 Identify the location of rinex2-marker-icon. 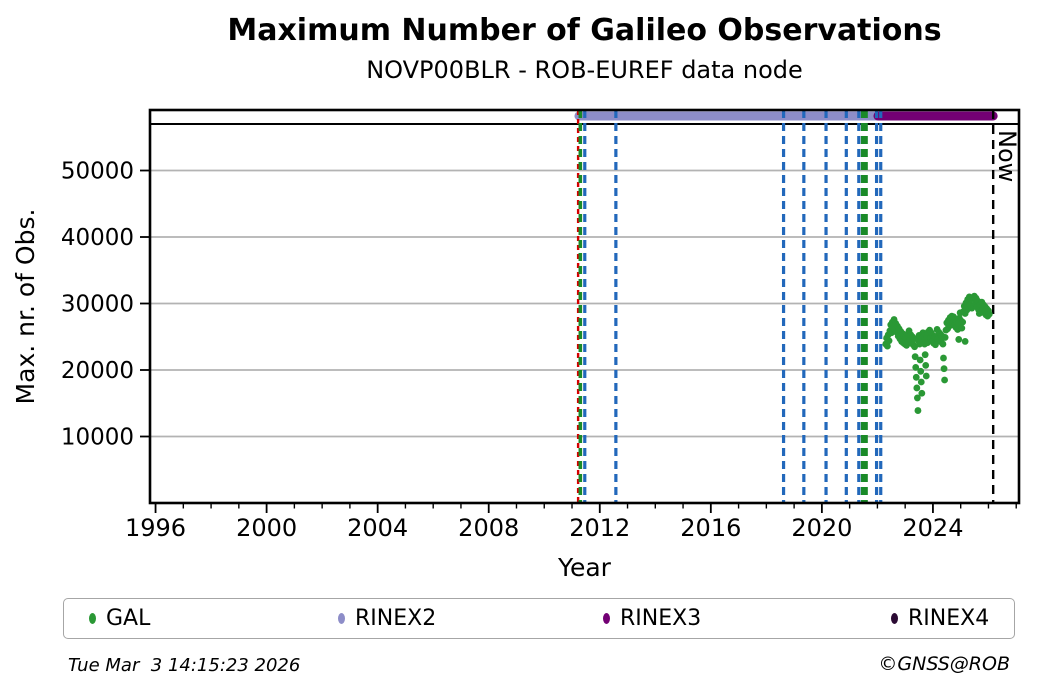
(341, 618).